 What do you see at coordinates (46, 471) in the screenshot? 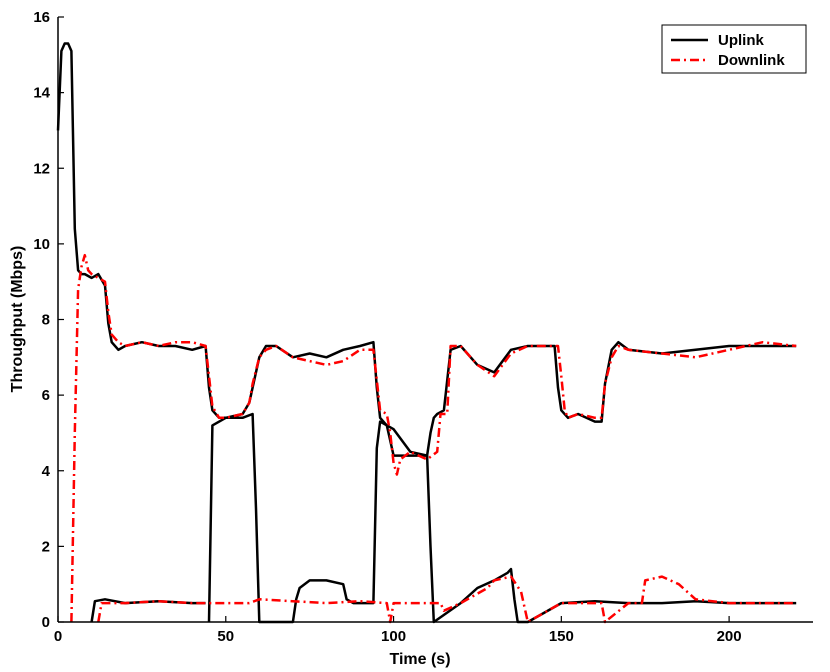
I see `y-tick-label: 4` at bounding box center [46, 471].